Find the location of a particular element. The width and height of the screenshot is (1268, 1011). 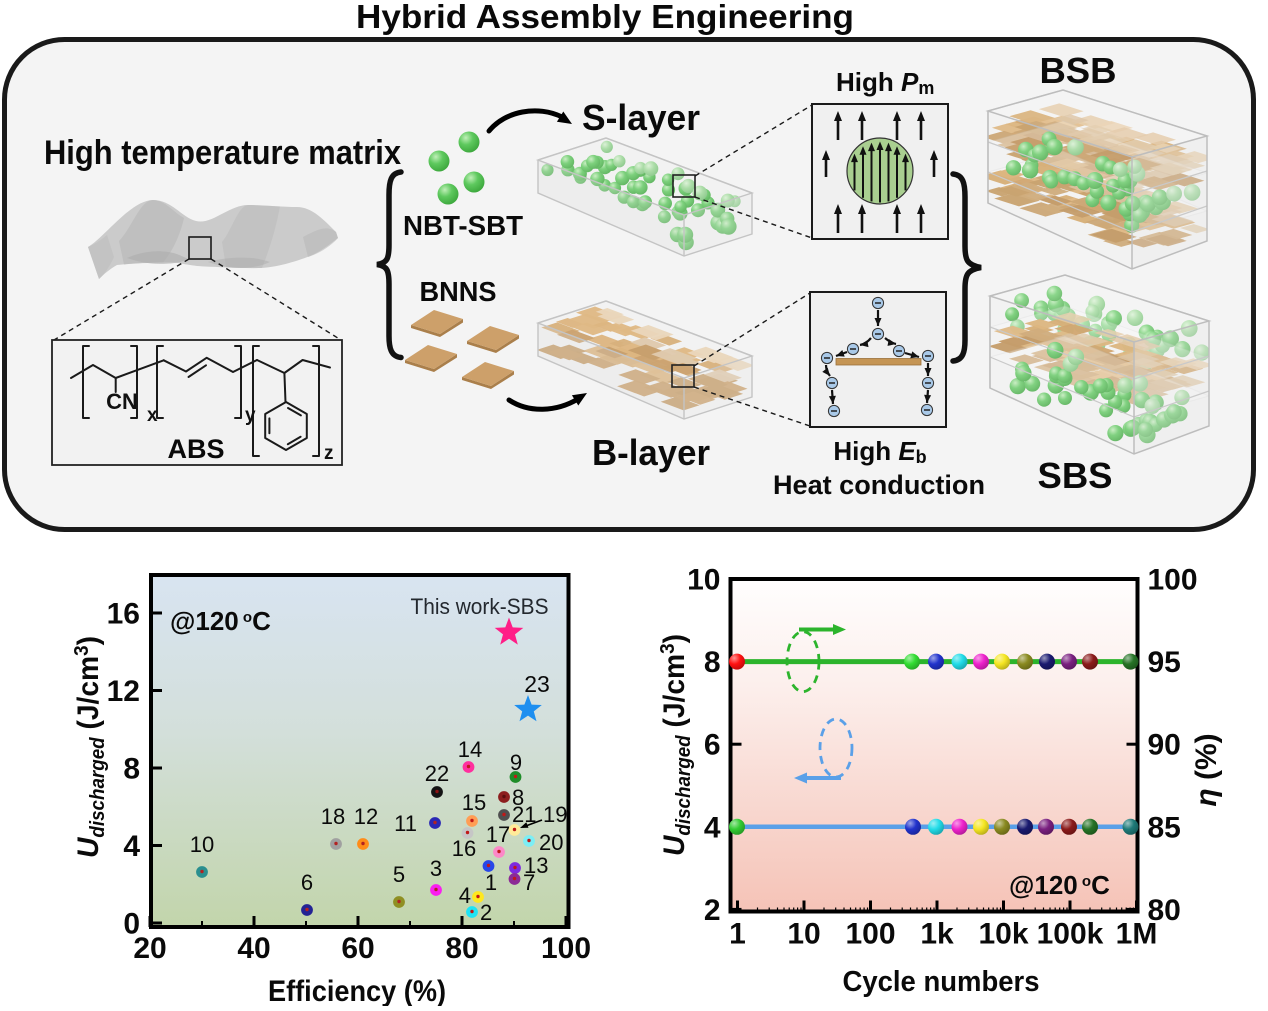

svg-text: High Pm is located at coordinates (885, 82).